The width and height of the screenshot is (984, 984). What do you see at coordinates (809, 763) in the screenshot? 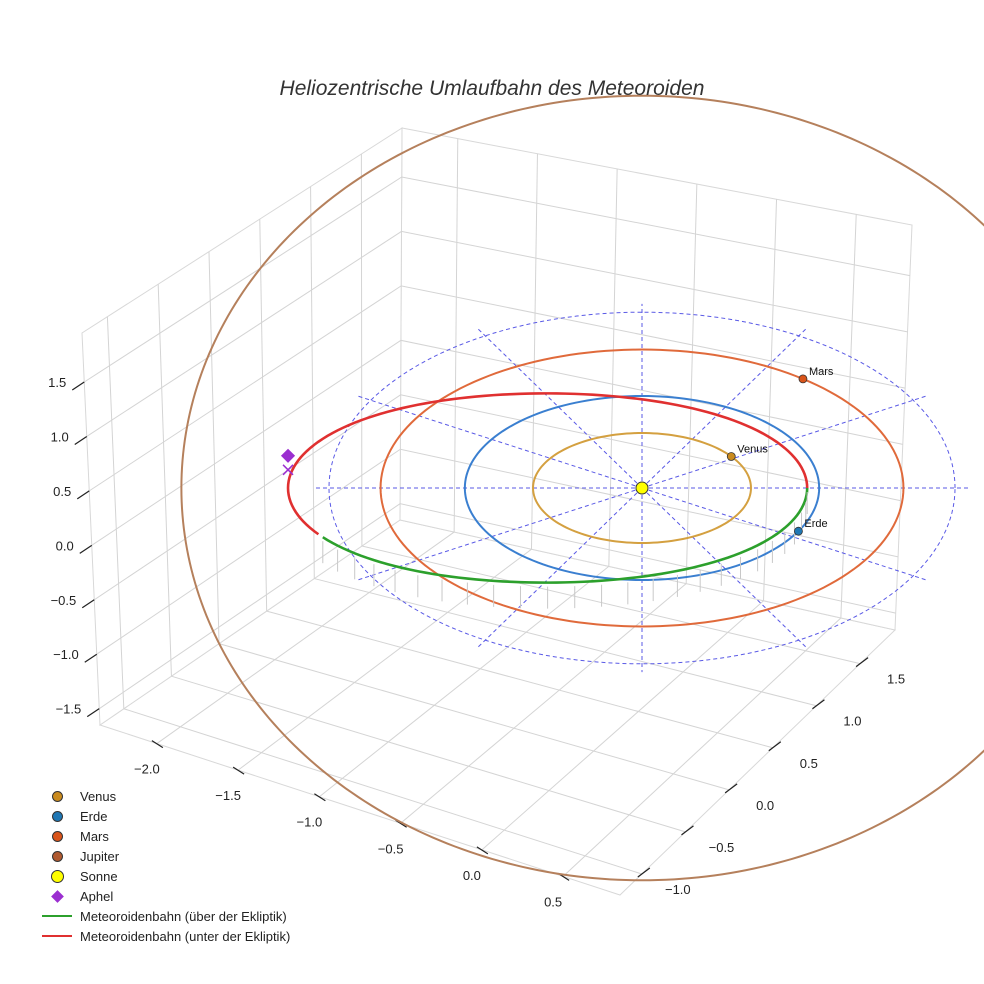
I see `y-tick-label: 0.5` at bounding box center [809, 763].